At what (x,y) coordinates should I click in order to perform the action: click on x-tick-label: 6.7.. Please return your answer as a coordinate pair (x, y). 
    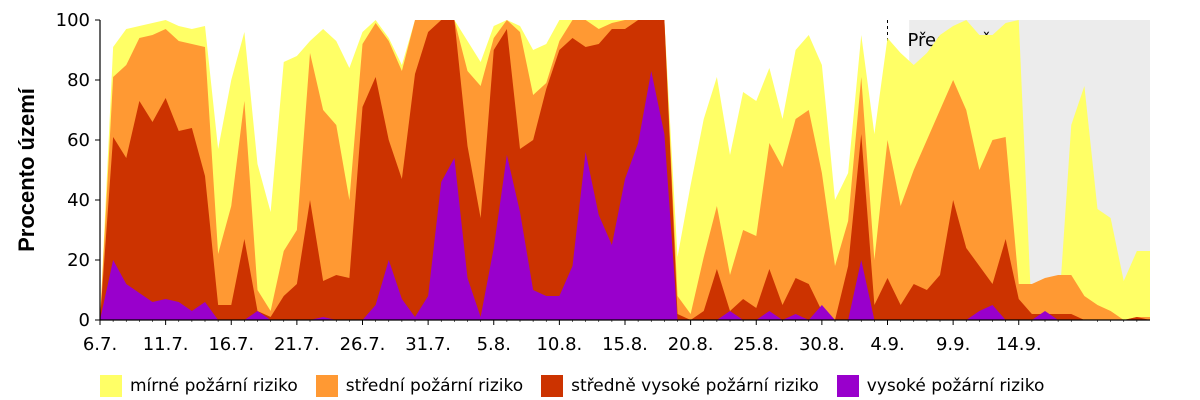
    Looking at the image, I should click on (100, 344).